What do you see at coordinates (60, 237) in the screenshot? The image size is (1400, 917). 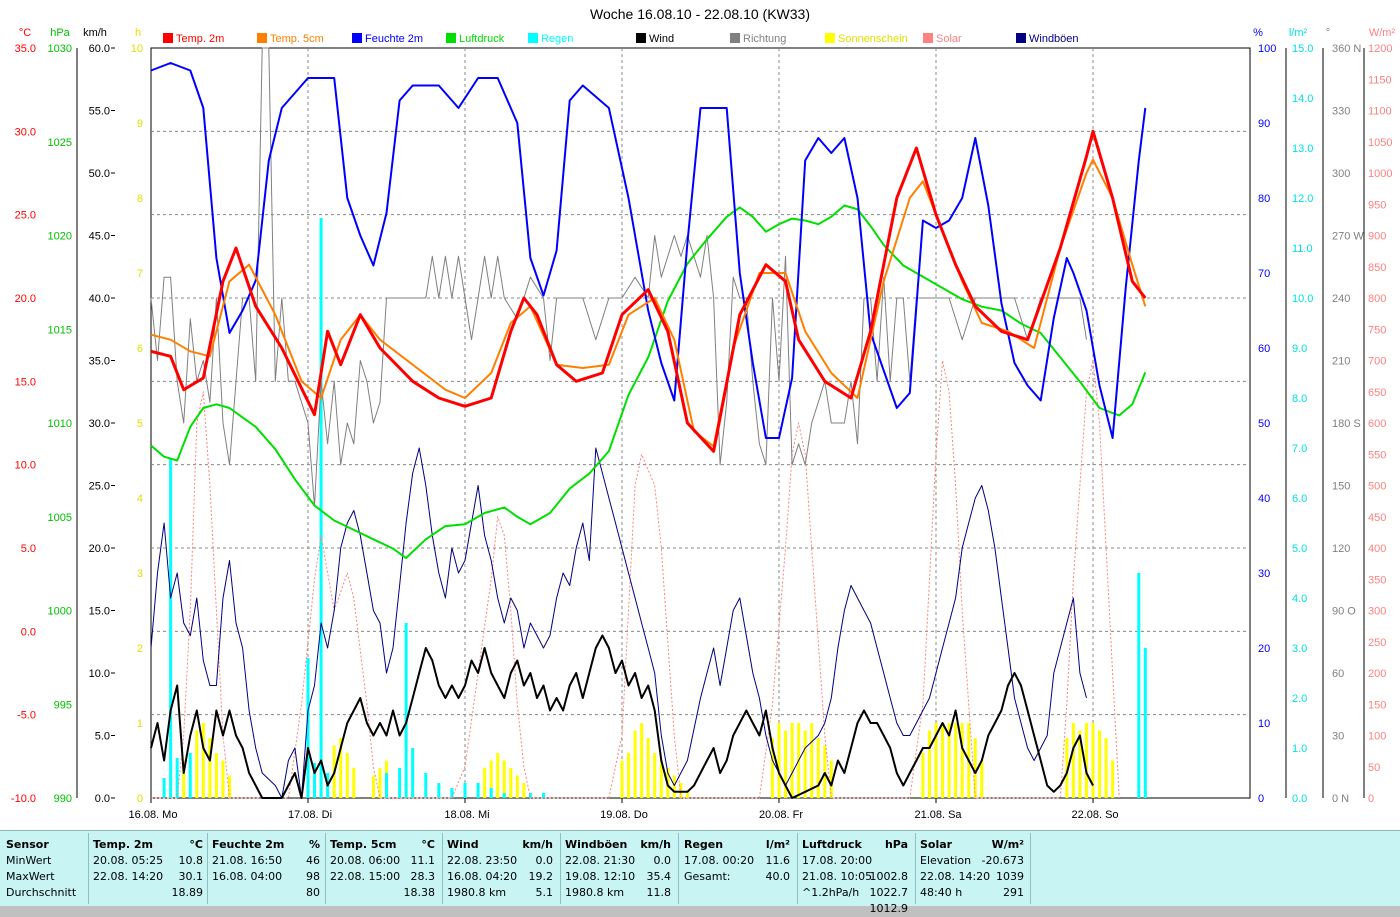 I see `axis-tick-label: 1020` at bounding box center [60, 237].